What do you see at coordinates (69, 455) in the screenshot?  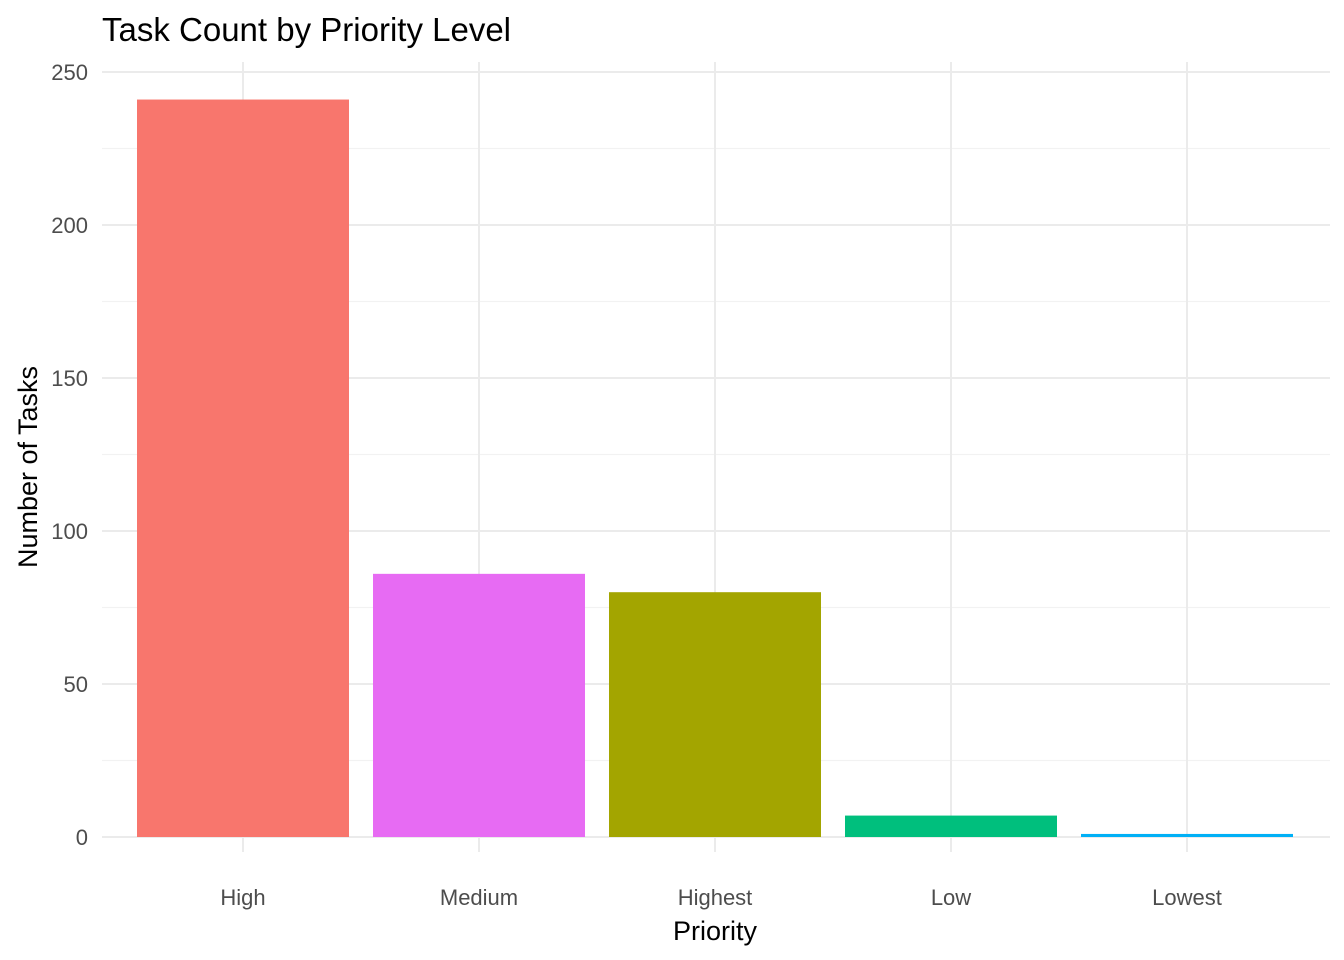 I see `y-axis-ticks: 0 50 100 150 200 250` at bounding box center [69, 455].